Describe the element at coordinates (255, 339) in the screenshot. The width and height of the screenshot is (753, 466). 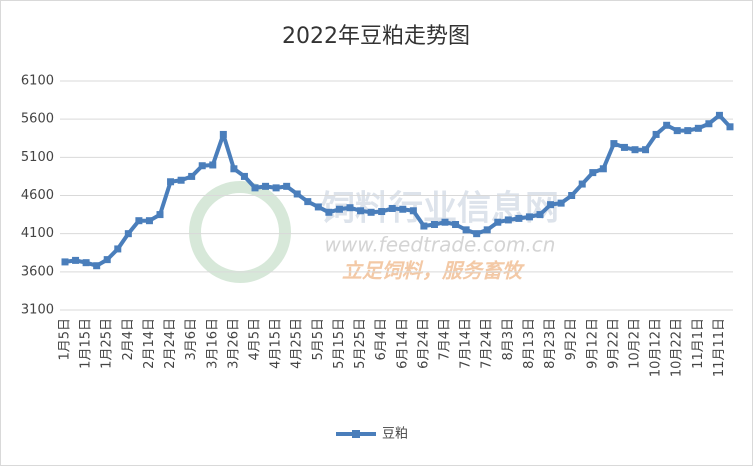
I see `x-tick-label: 4月5日` at that location.